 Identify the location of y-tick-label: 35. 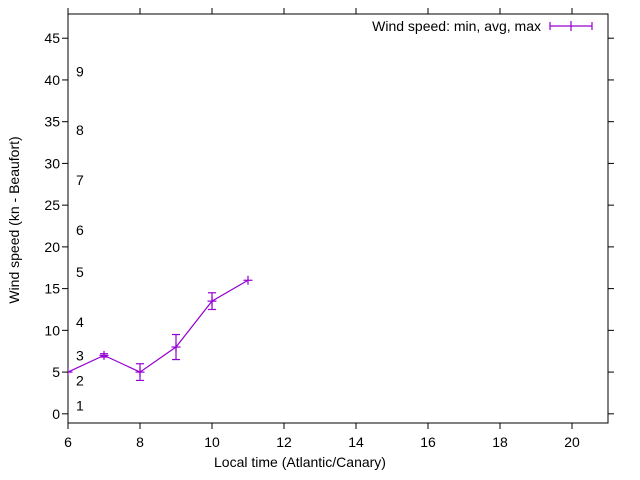
(52, 122).